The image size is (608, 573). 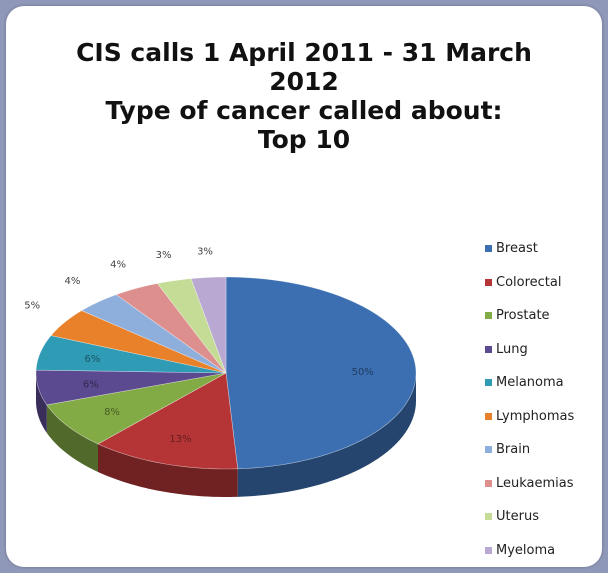 What do you see at coordinates (91, 385) in the screenshot?
I see `data-label-lung: 6%` at bounding box center [91, 385].